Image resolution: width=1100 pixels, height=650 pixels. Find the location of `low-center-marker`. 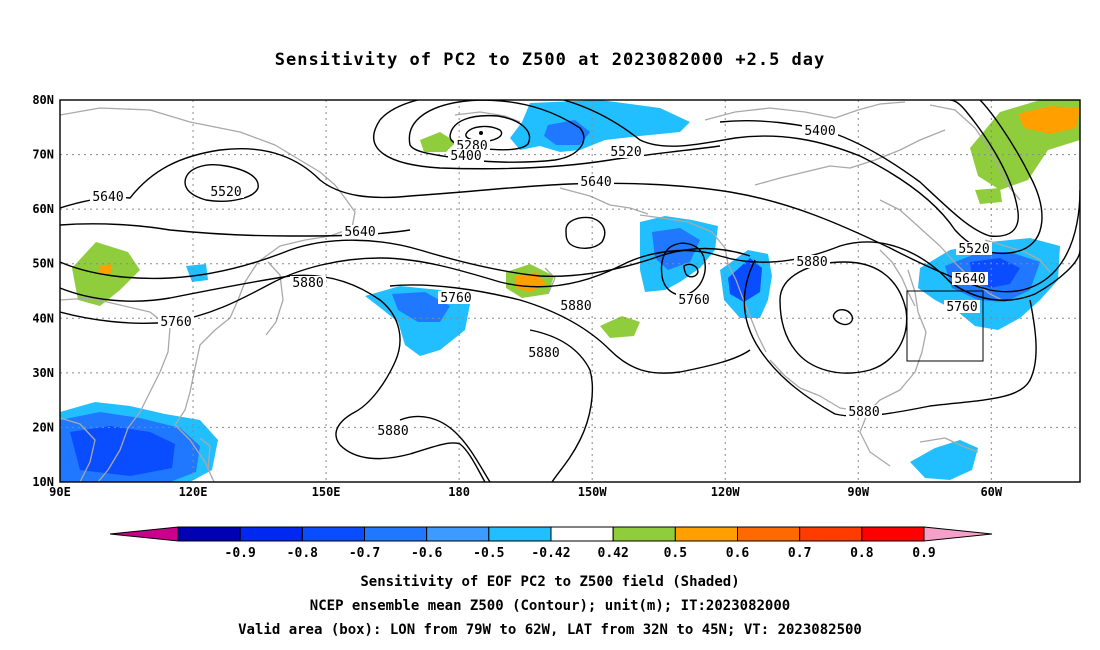

low-center-marker is located at coordinates (481, 133).